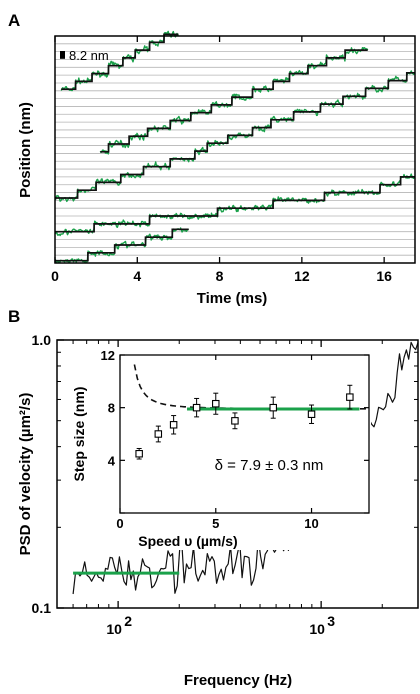  I want to click on x-tick-label: 4, so click(137, 276).